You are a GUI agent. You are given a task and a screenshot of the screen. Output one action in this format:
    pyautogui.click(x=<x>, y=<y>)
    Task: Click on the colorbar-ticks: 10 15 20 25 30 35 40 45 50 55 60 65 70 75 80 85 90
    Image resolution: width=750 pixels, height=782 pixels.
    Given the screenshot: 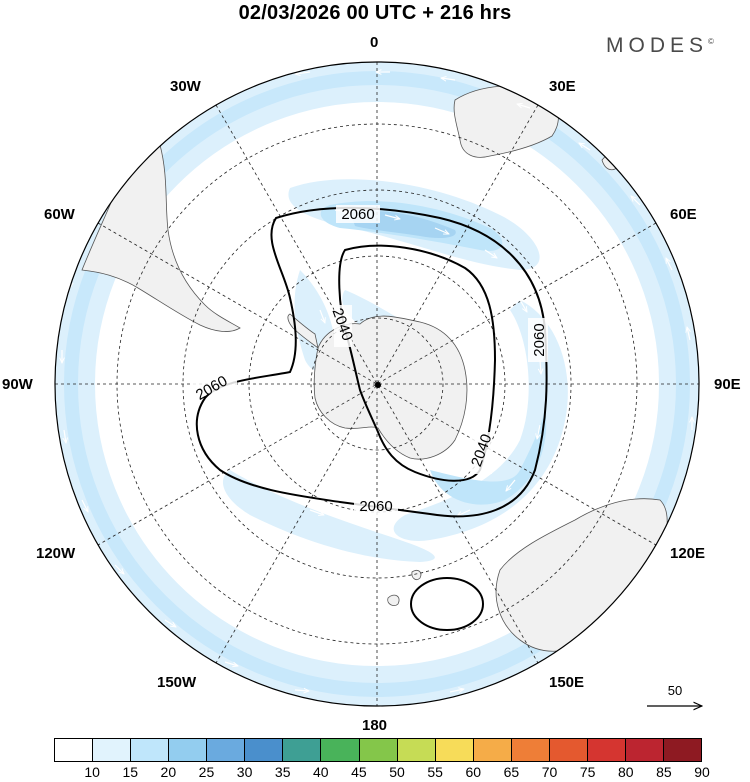 What is the action you would take?
    pyautogui.click(x=381, y=773)
    